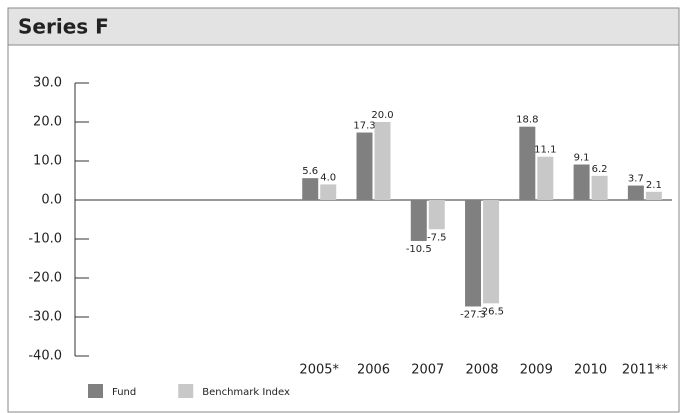 This screenshot has height=413, width=688. I want to click on x-tick-label: 2006, so click(373, 370).